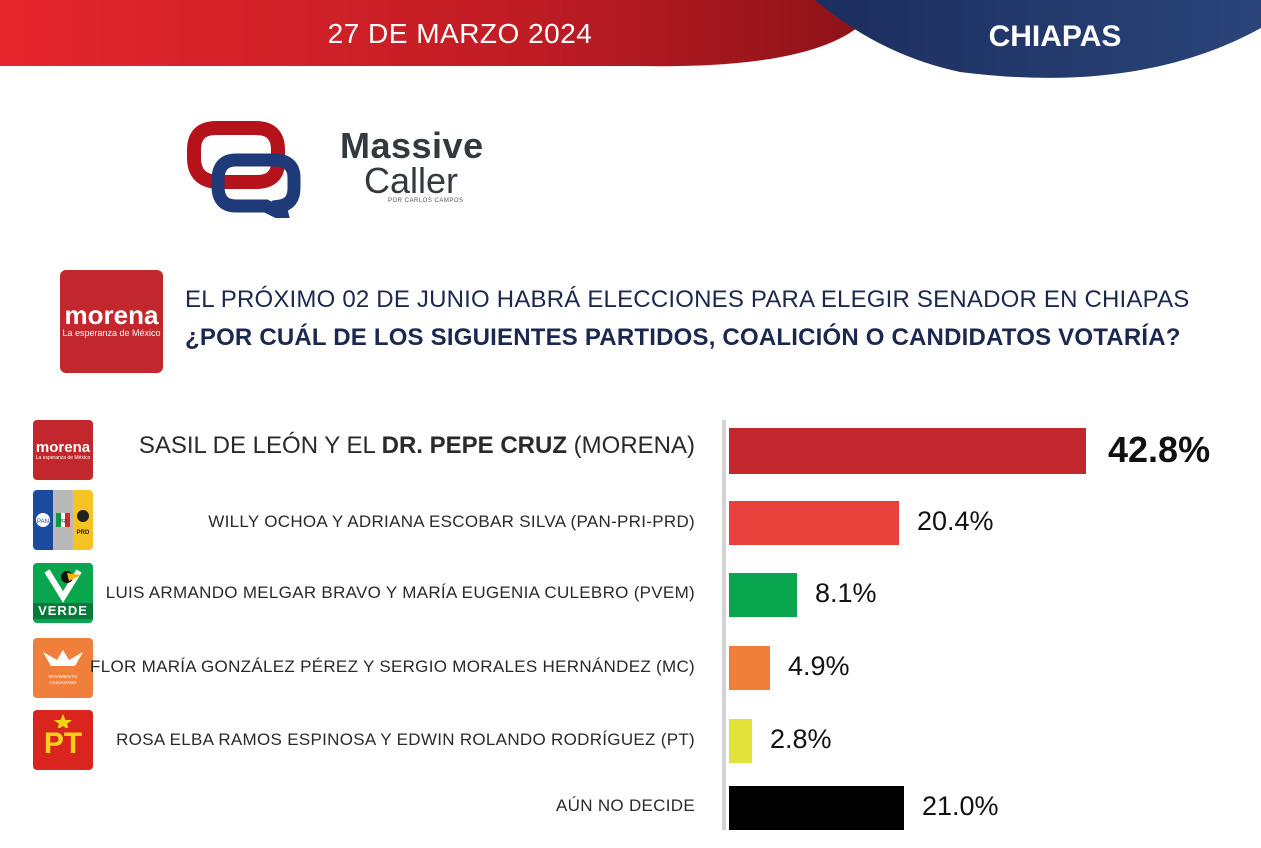  I want to click on survey-date: 27 DE MARZO 2024, so click(460, 33).